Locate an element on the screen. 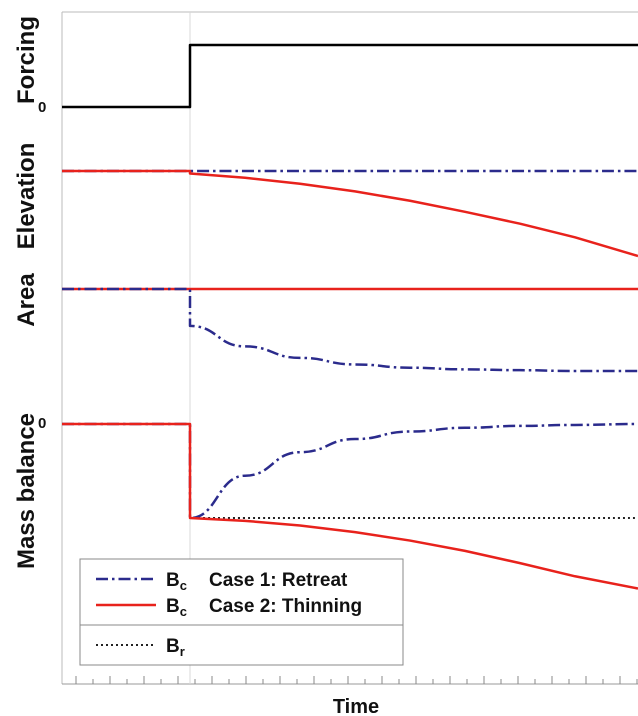 Image resolution: width=638 pixels, height=716 pixels. legend-symbol-case2: Bc is located at coordinates (176, 607).